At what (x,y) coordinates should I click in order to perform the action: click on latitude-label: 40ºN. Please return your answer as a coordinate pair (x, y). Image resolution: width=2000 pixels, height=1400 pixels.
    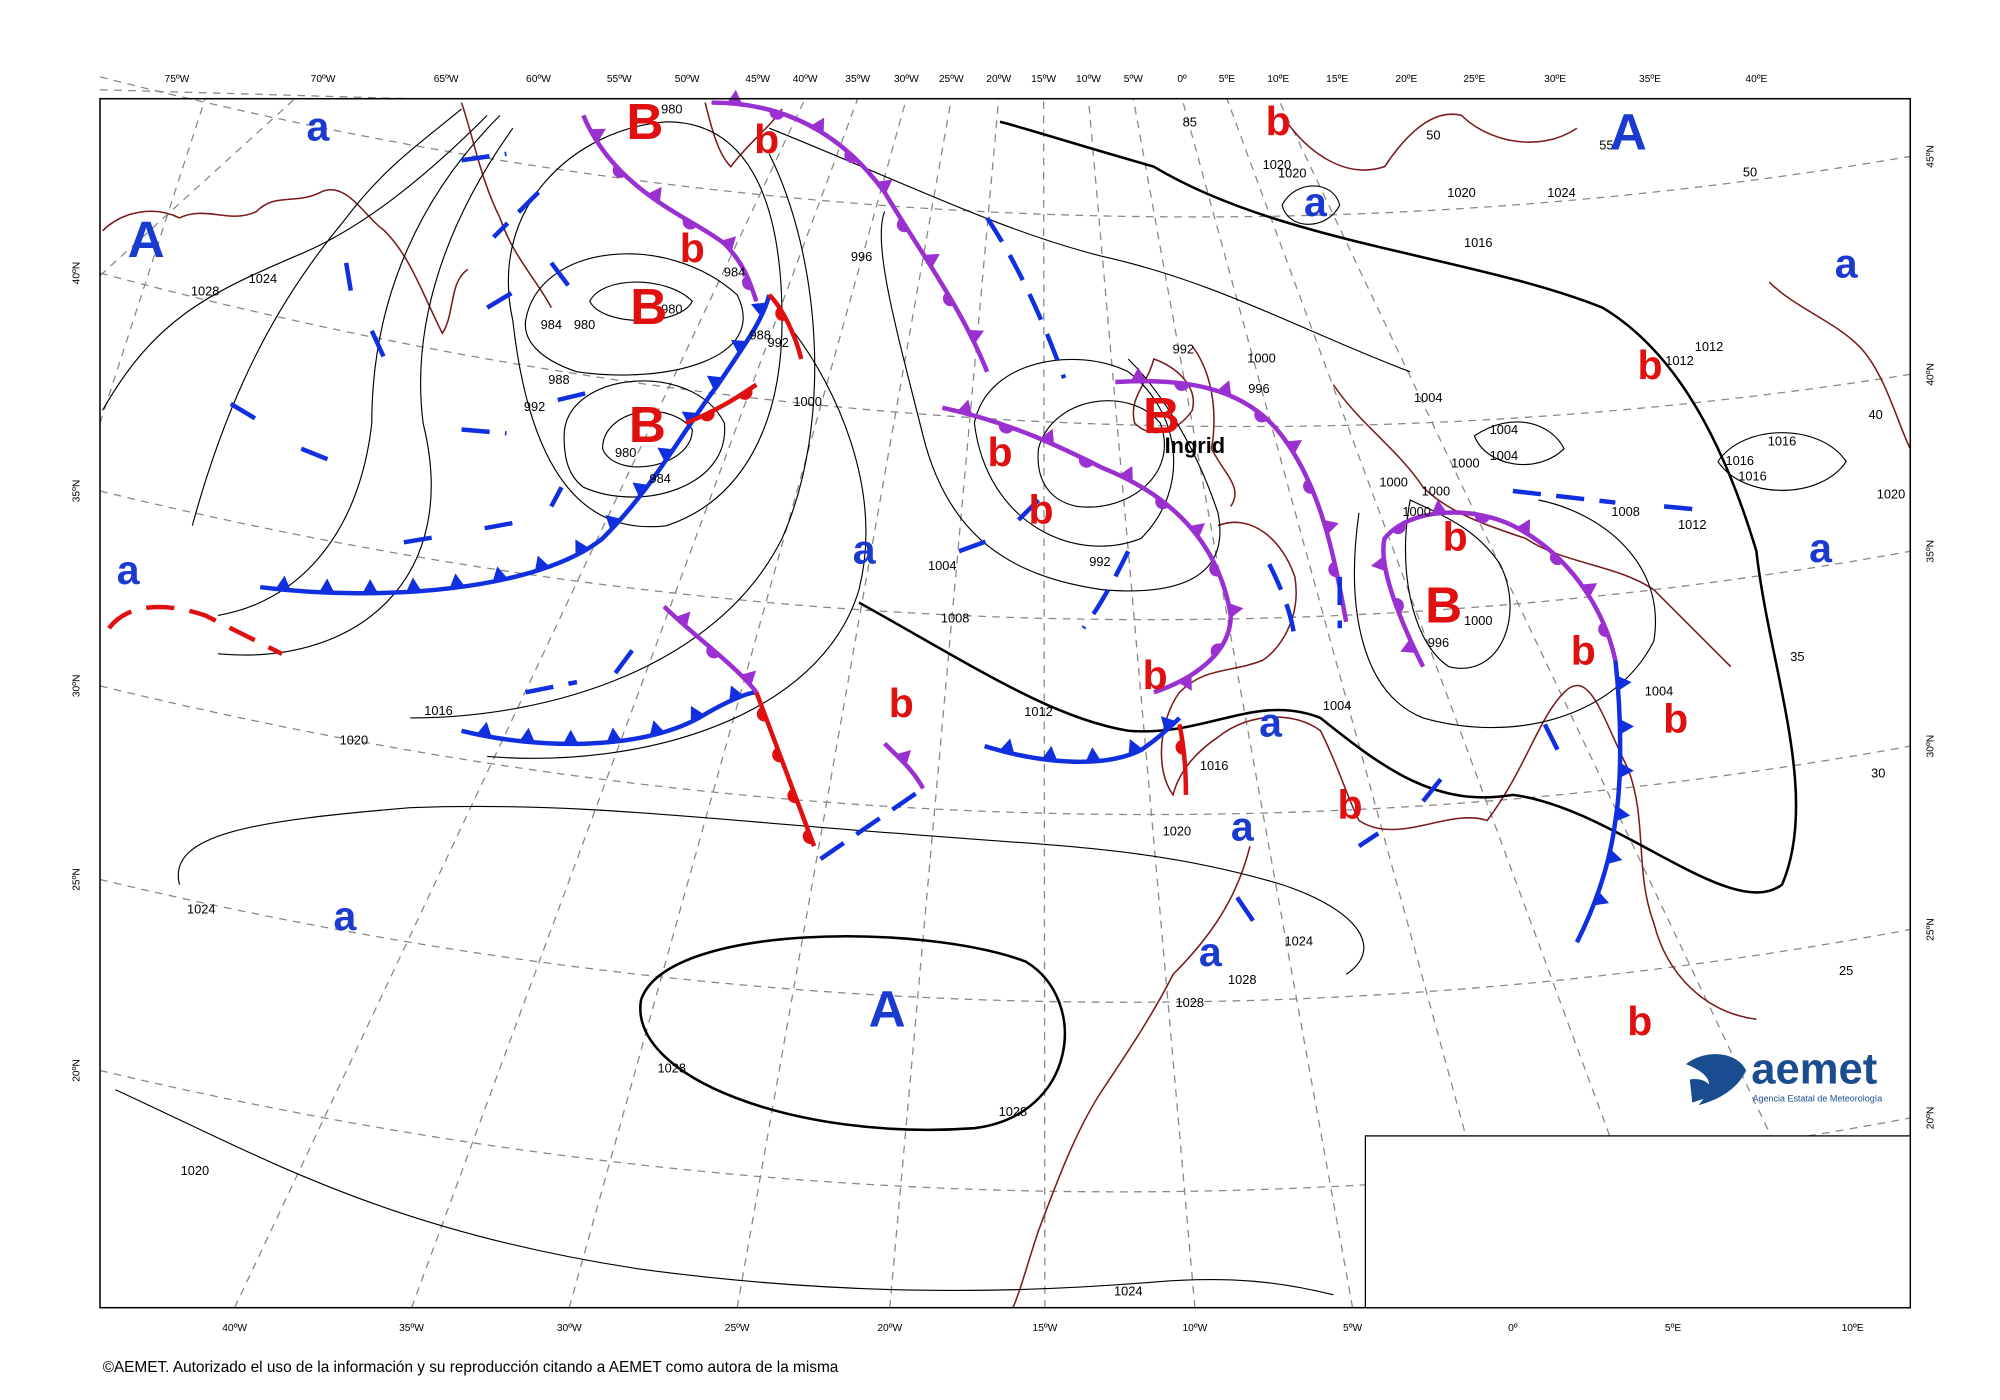
    Looking at the image, I should click on (76, 273).